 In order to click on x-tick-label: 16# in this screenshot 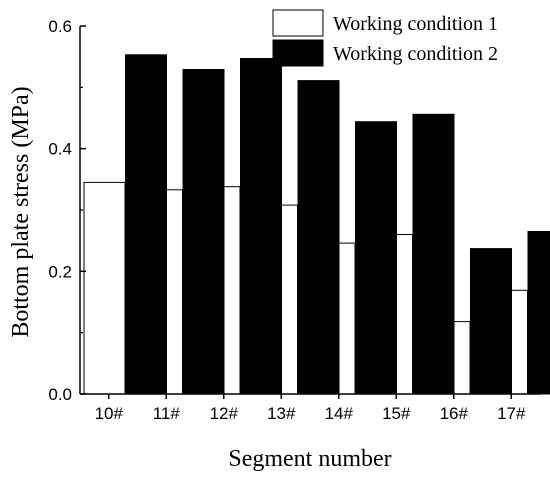, I will do `click(454, 413)`.